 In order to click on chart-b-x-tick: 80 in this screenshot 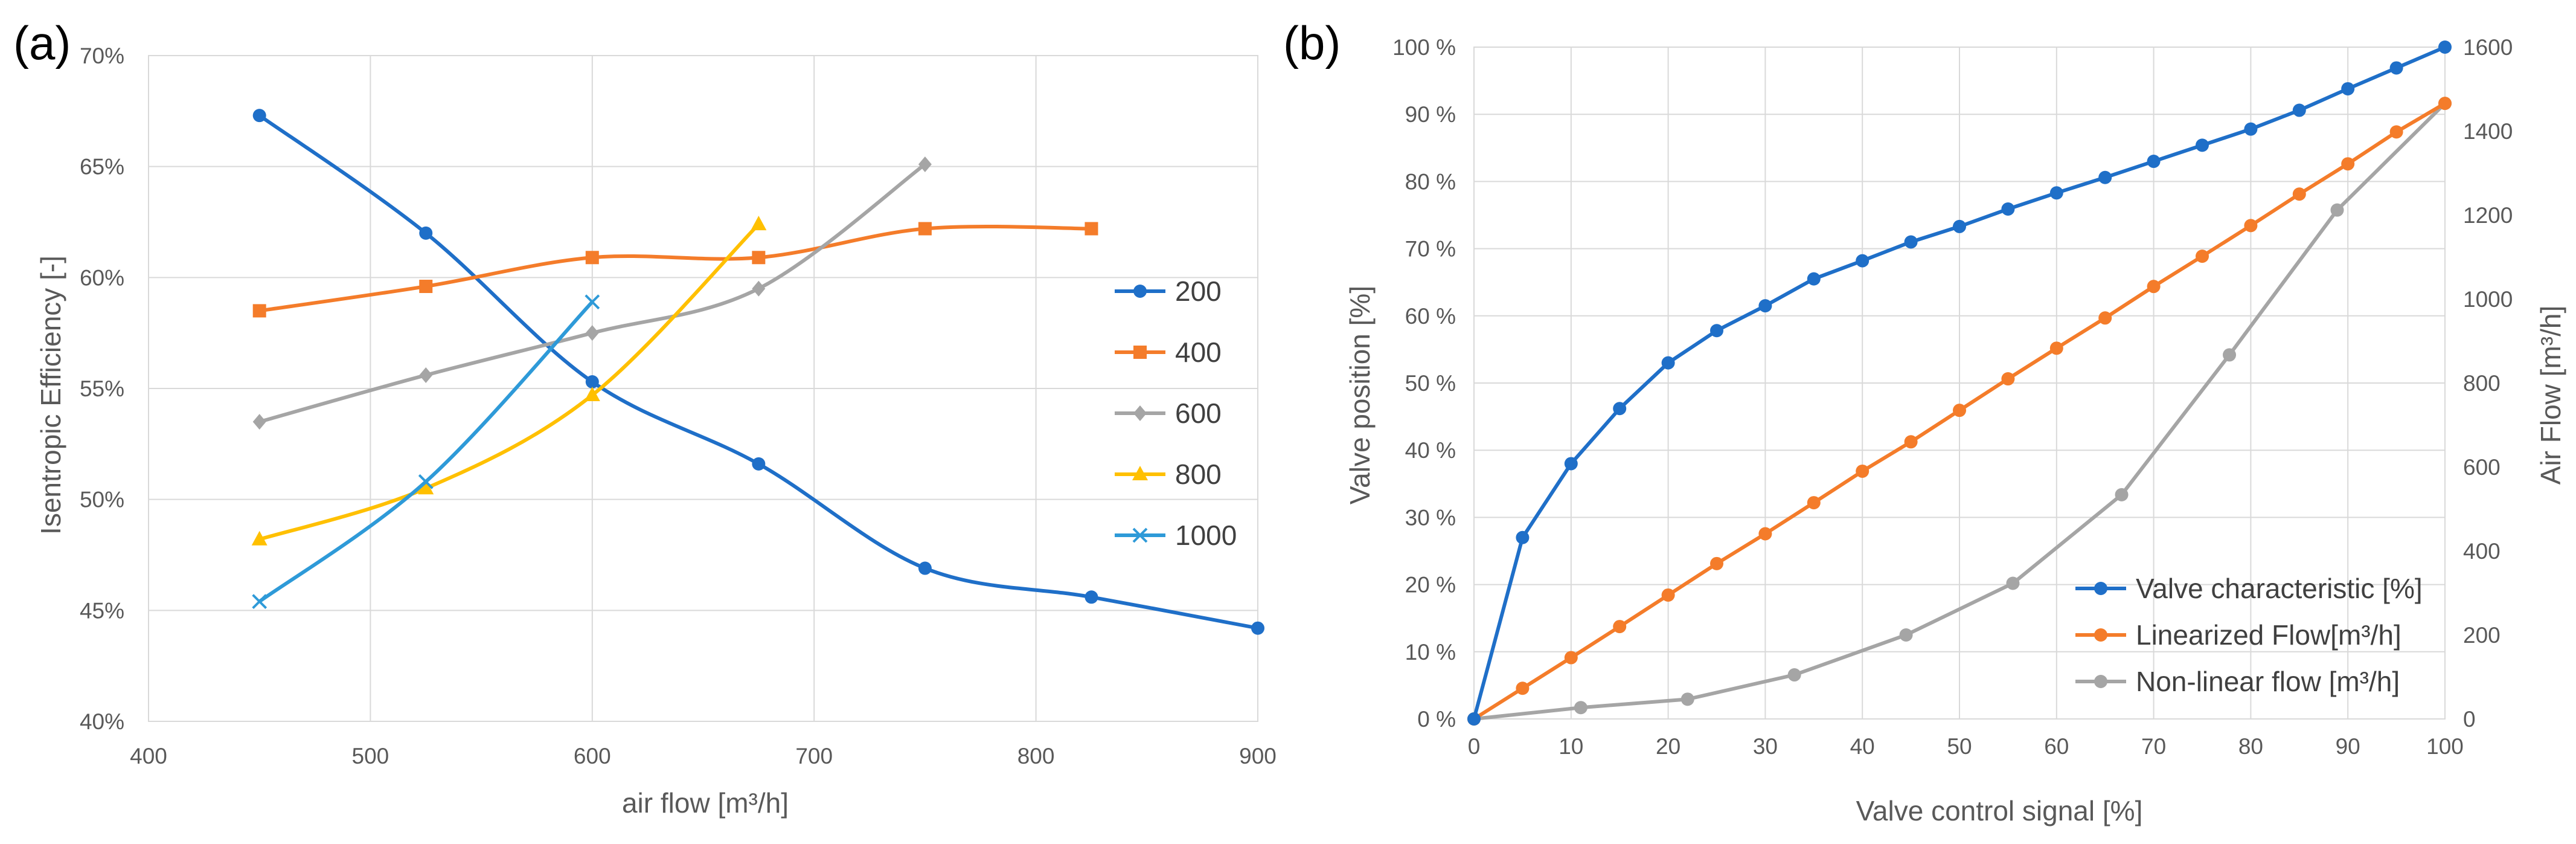, I will do `click(2250, 746)`.